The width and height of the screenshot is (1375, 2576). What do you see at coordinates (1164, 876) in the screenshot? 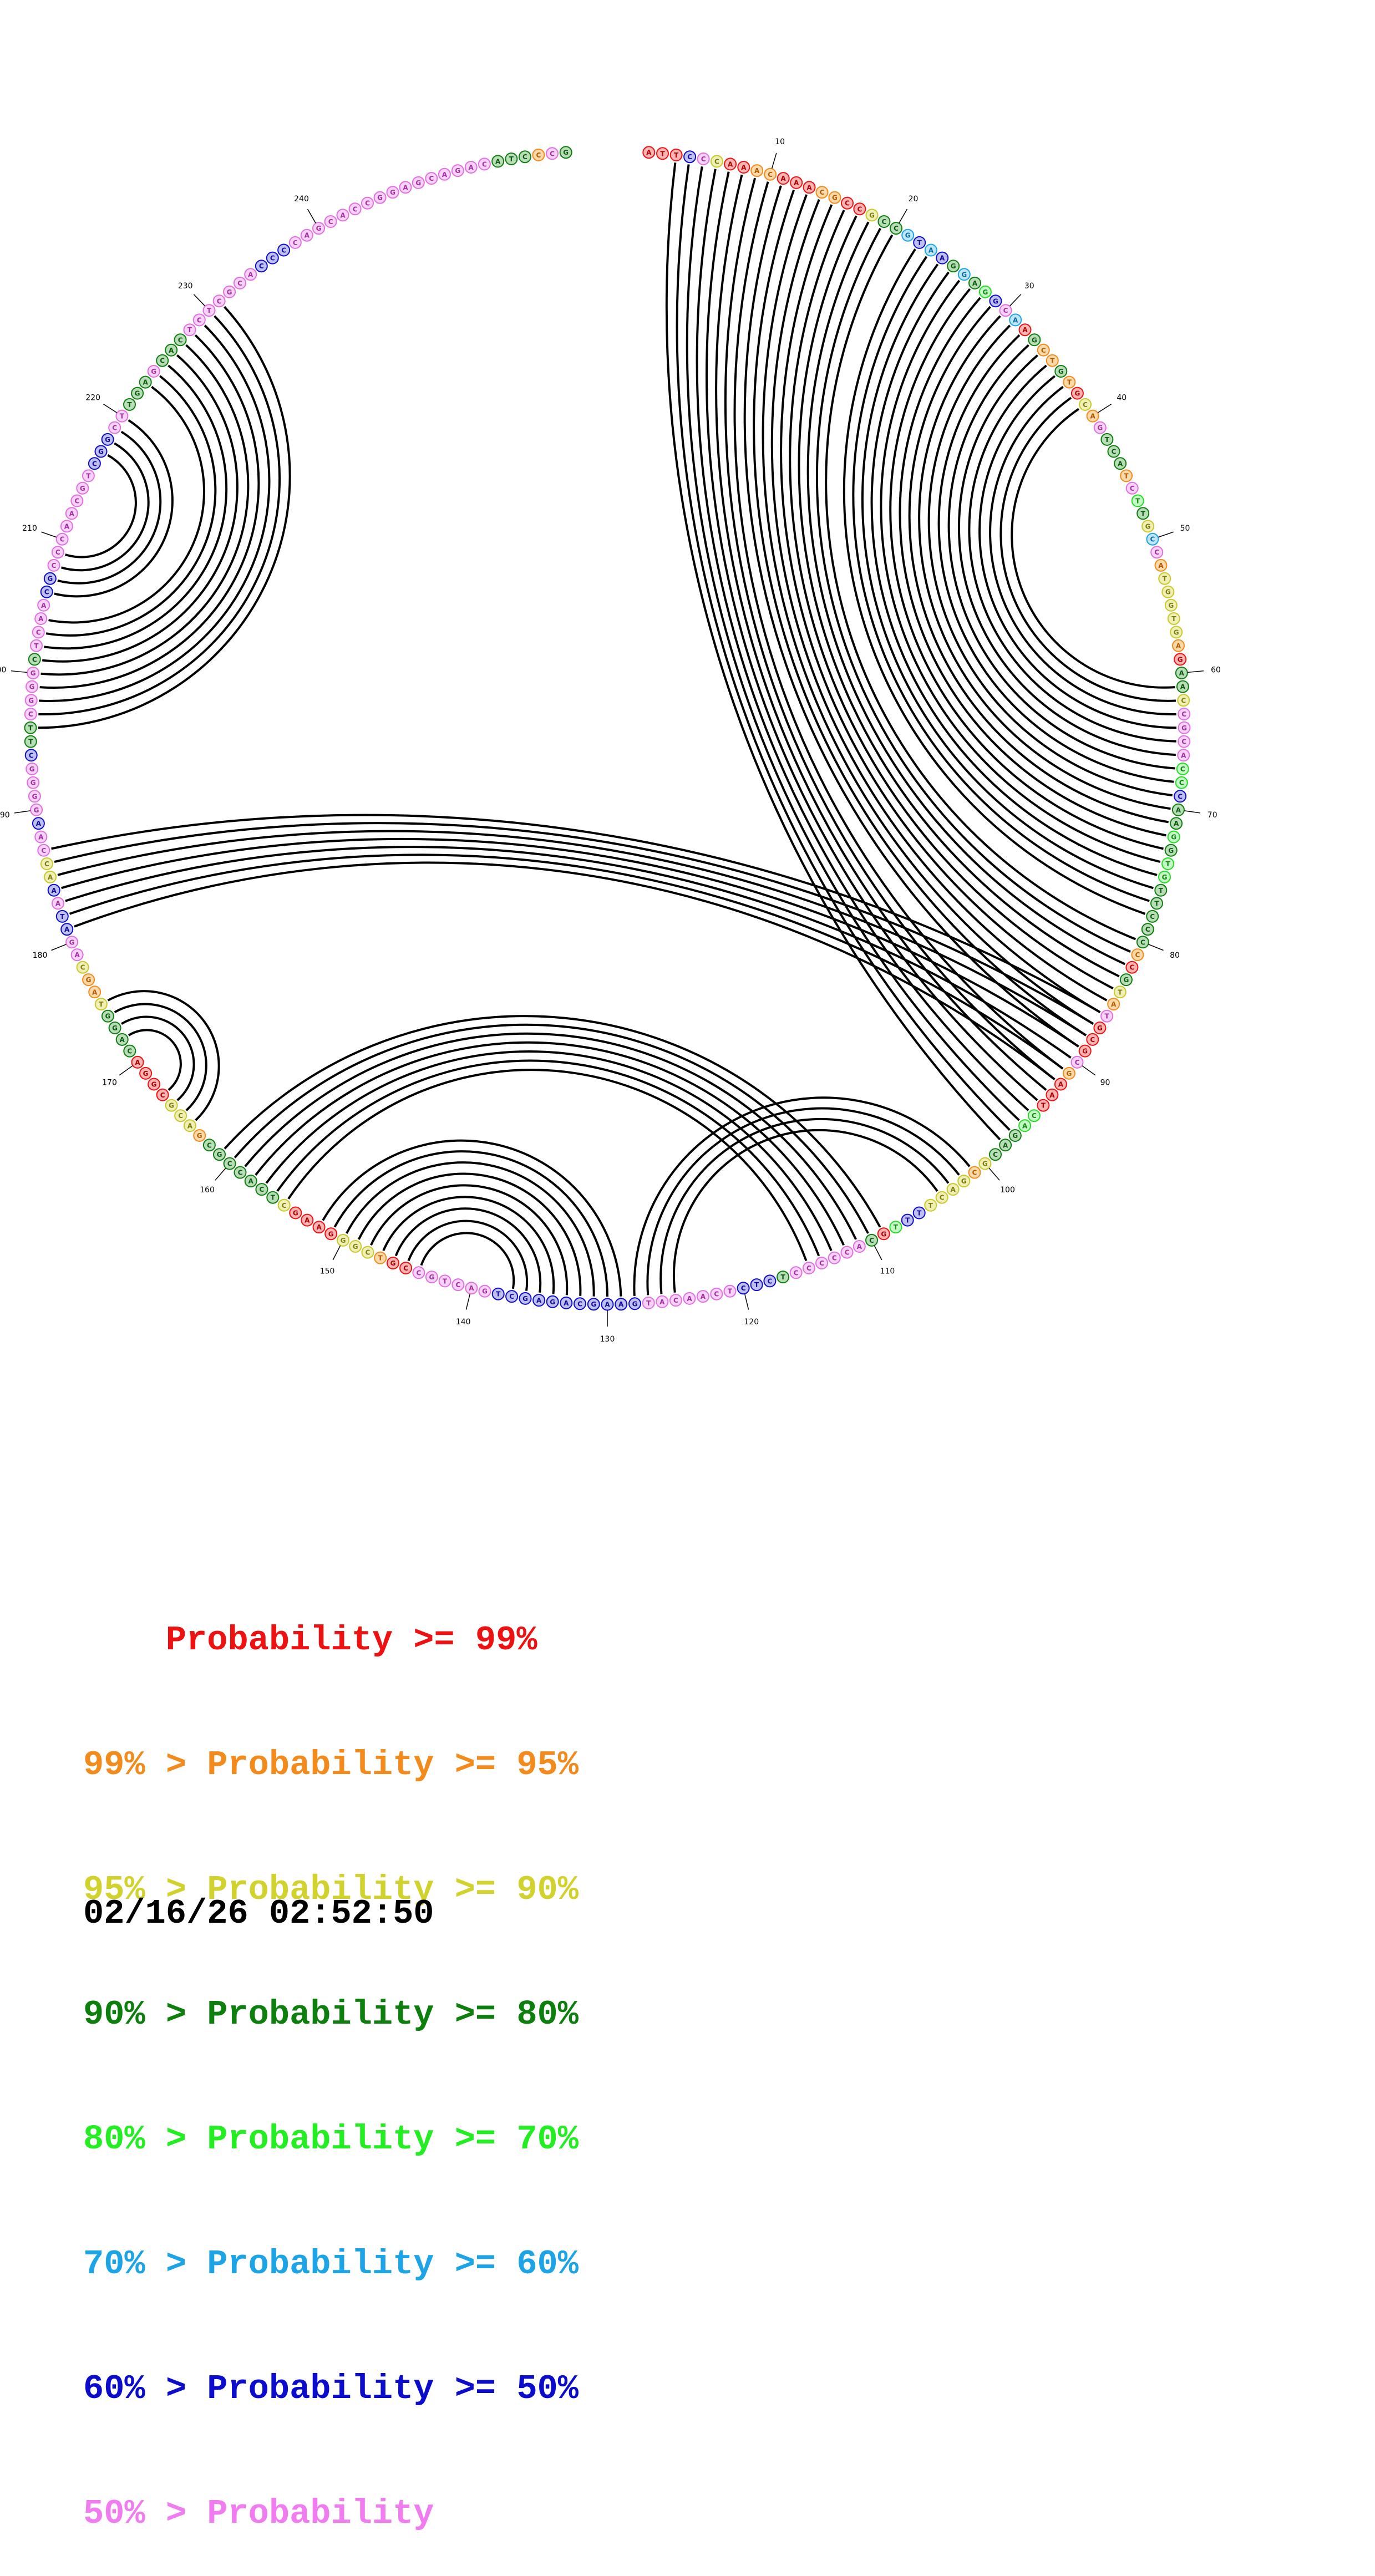
I see `nucleotide-75: G` at bounding box center [1164, 876].